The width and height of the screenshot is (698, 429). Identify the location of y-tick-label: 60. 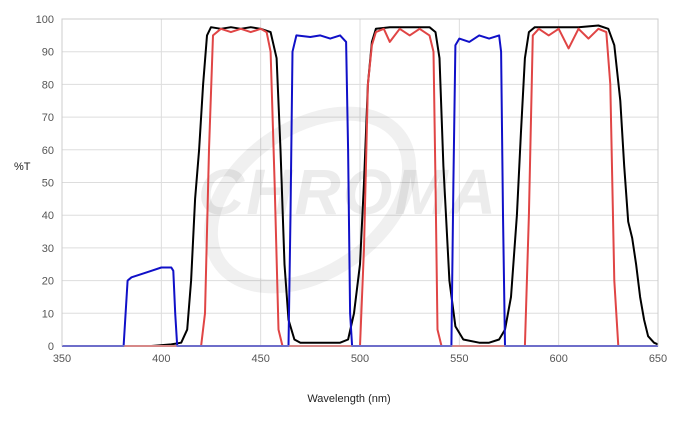
(48, 151).